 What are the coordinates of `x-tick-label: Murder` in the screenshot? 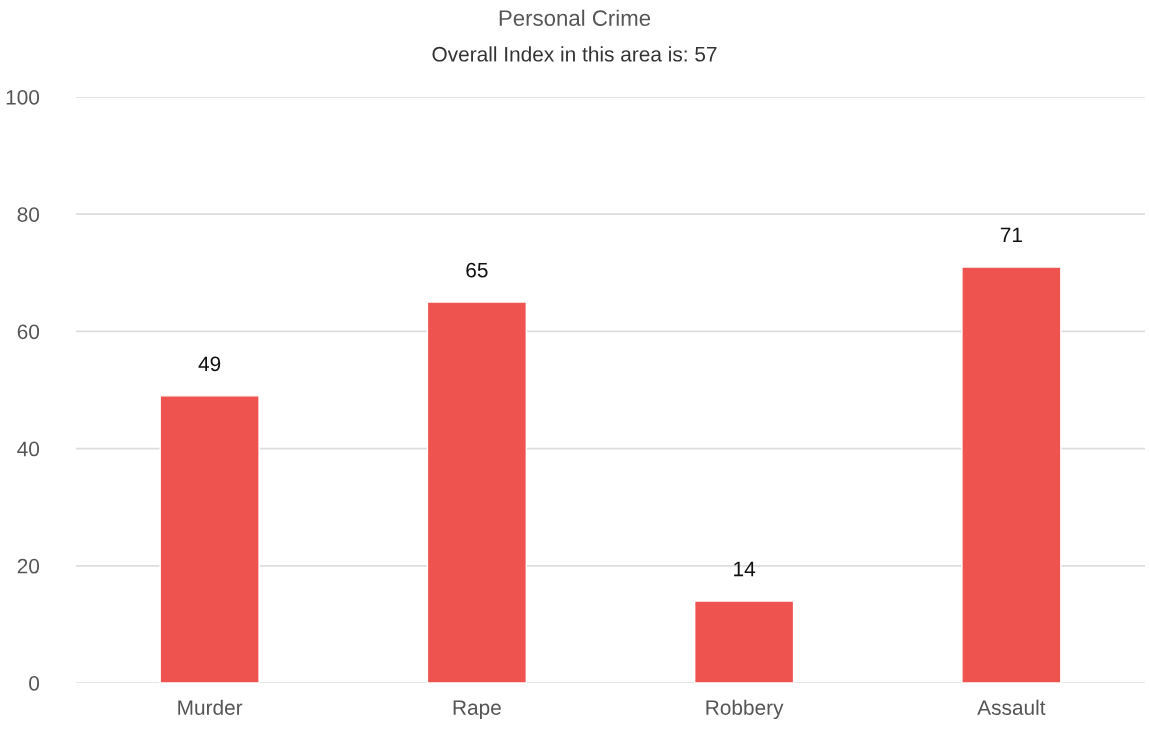 It's located at (210, 707).